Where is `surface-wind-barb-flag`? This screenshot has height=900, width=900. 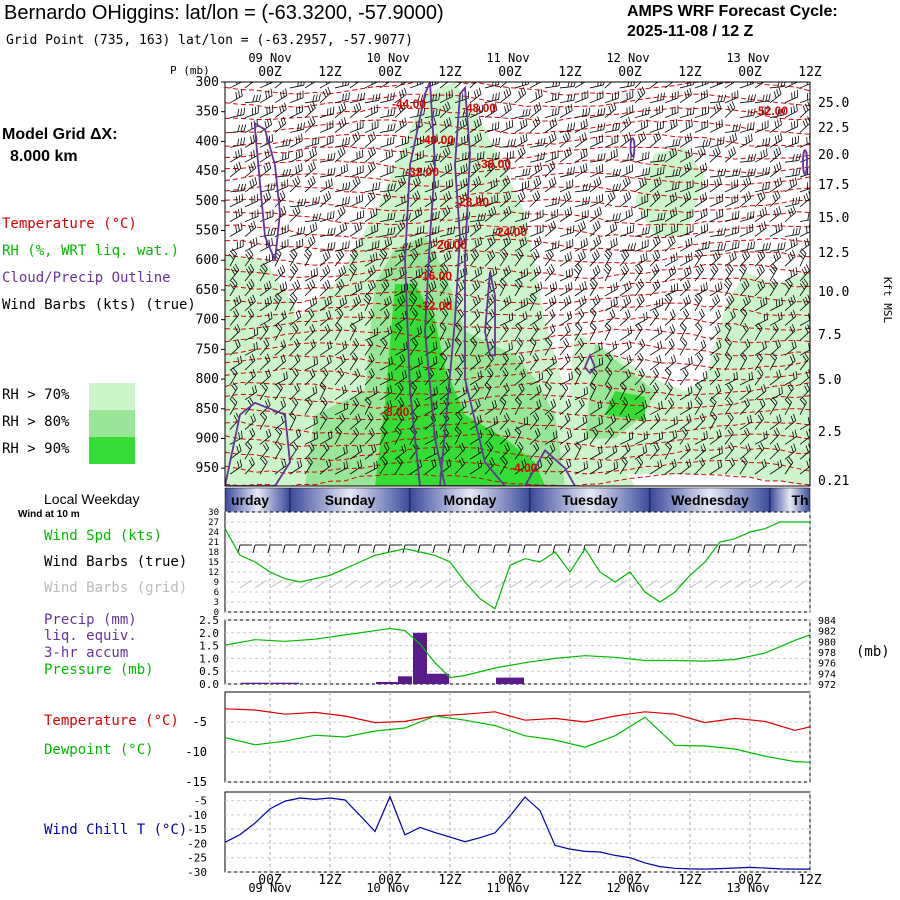 surface-wind-barb-flag is located at coordinates (749, 549).